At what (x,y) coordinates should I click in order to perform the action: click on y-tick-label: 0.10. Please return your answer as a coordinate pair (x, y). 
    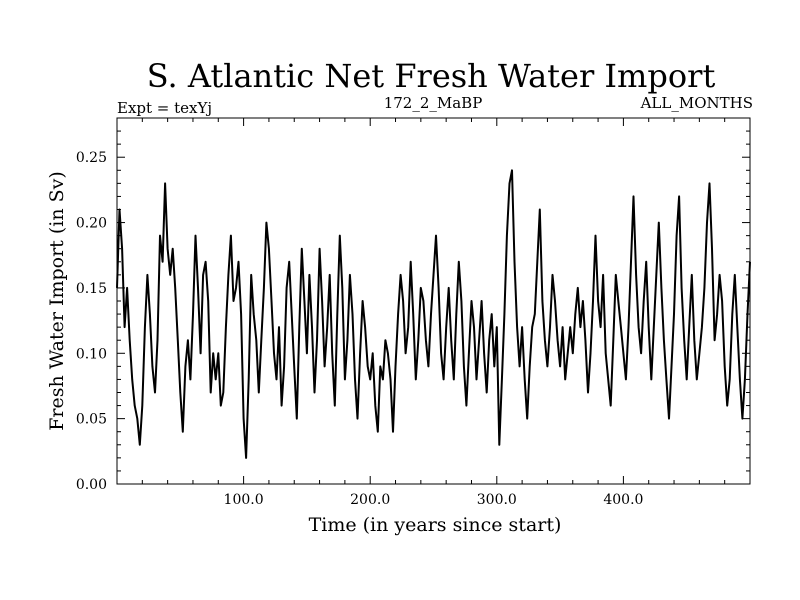
    Looking at the image, I should click on (91, 354).